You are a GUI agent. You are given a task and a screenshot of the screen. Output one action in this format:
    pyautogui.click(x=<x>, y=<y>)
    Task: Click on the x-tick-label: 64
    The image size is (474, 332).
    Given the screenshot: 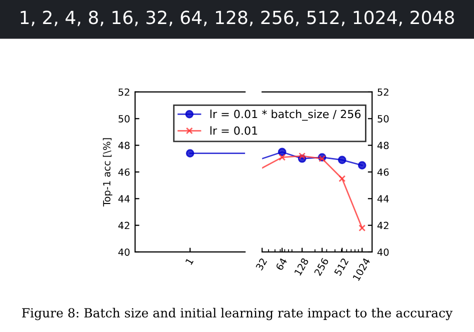 What is the action you would take?
    pyautogui.click(x=281, y=264)
    